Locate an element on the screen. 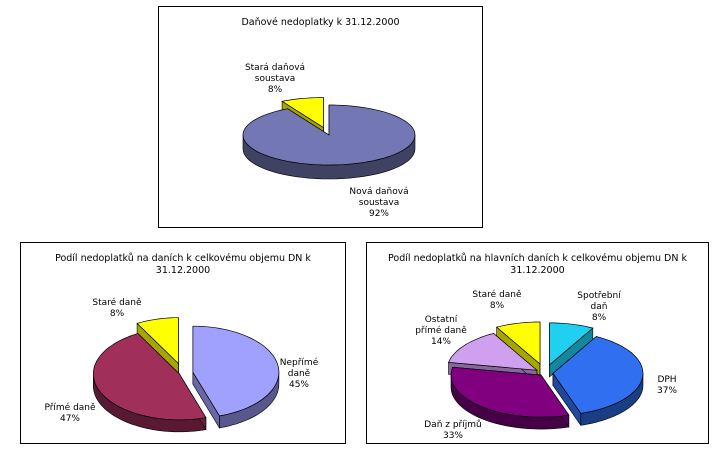 Image resolution: width=721 pixels, height=449 pixels. slice-label-old-system: Stará daňová soustava 8% is located at coordinates (275, 79).